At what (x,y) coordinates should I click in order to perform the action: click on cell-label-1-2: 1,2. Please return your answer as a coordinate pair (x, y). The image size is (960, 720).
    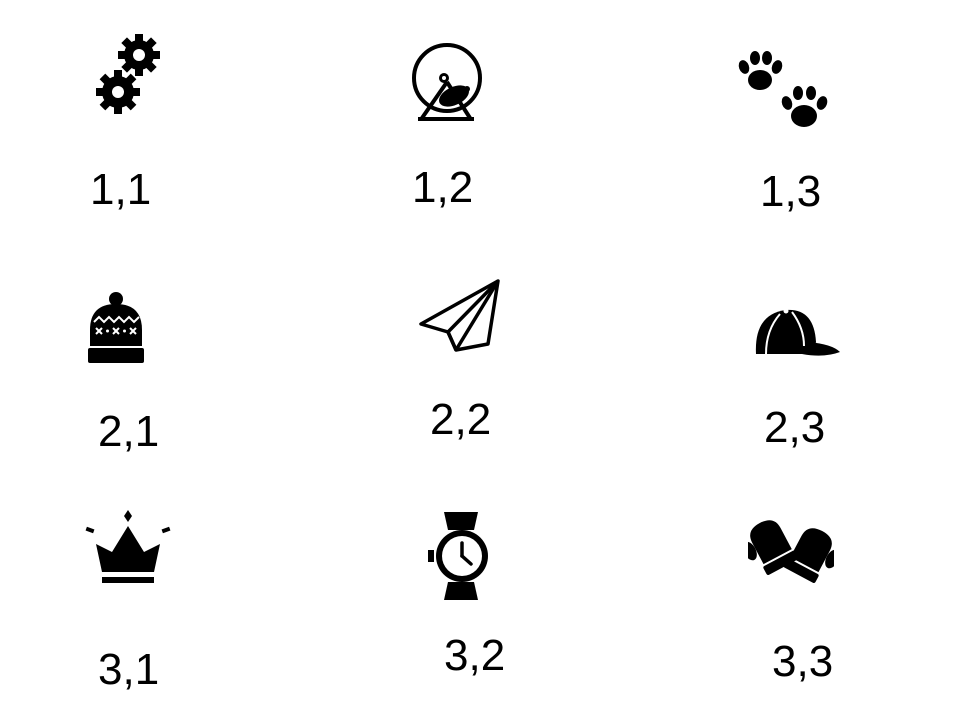
    Looking at the image, I should click on (443, 187).